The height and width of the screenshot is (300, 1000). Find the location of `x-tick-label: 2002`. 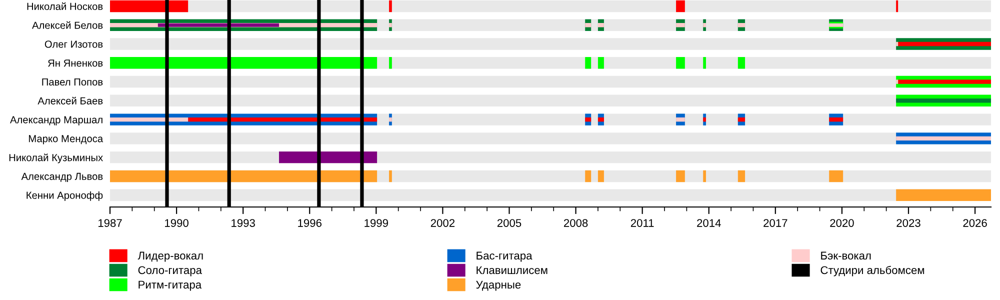

x-tick-label: 2002 is located at coordinates (442, 223).